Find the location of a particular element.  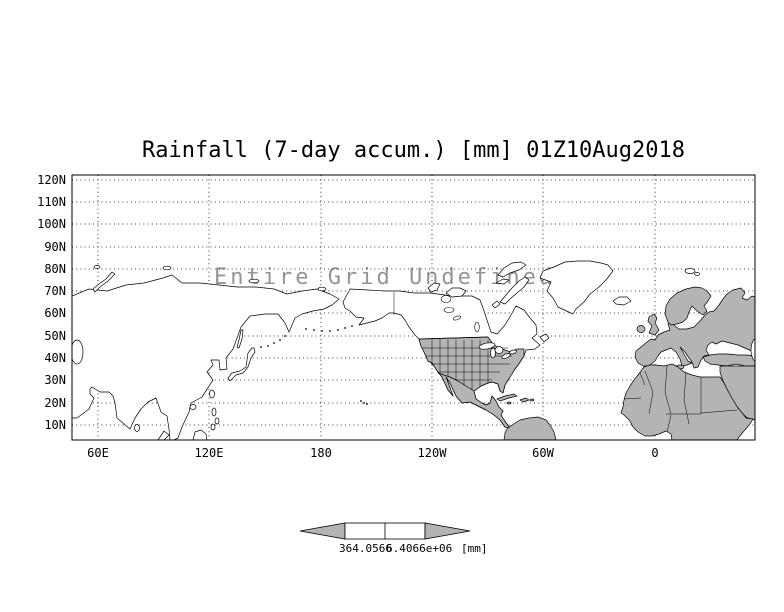

colorbar is located at coordinates (385, 531).